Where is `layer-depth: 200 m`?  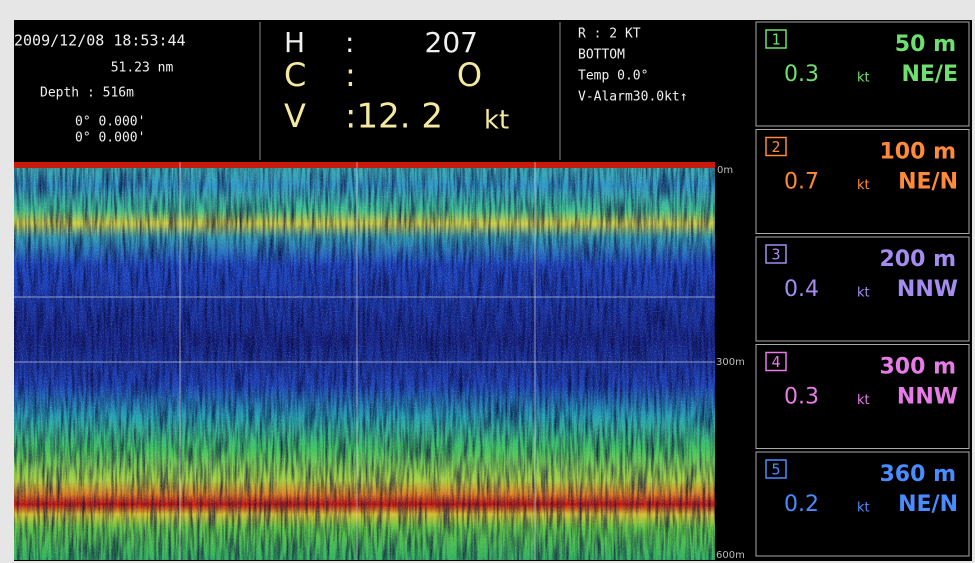
layer-depth: 200 m is located at coordinates (917, 259).